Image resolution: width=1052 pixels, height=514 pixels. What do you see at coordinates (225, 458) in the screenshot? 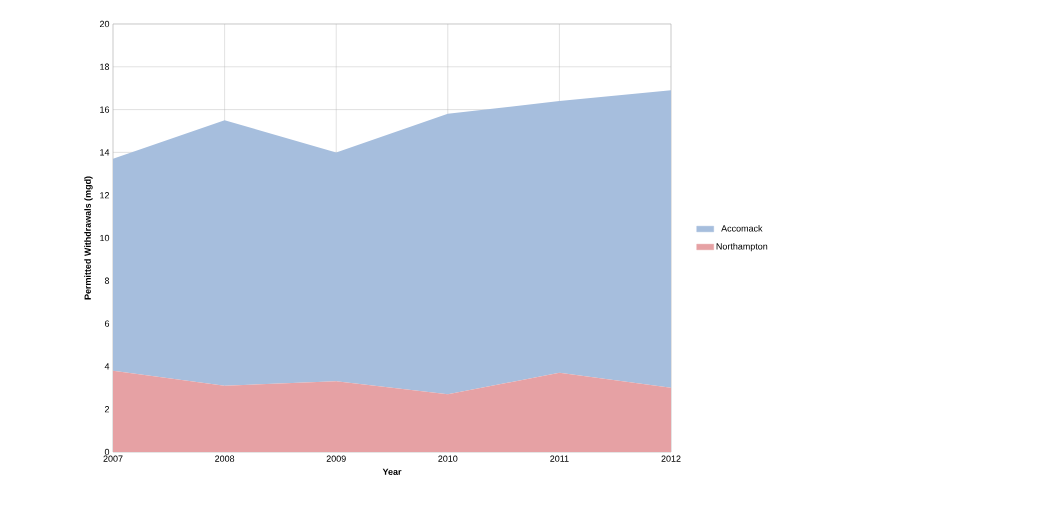
I see `x-tick-label: 2008` at bounding box center [225, 458].